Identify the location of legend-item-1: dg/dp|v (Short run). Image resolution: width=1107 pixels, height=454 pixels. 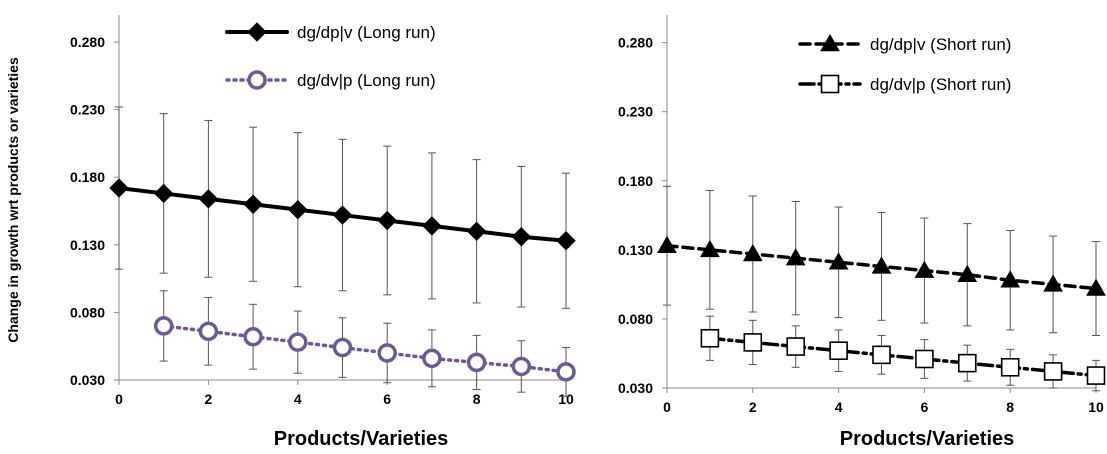
(904, 43).